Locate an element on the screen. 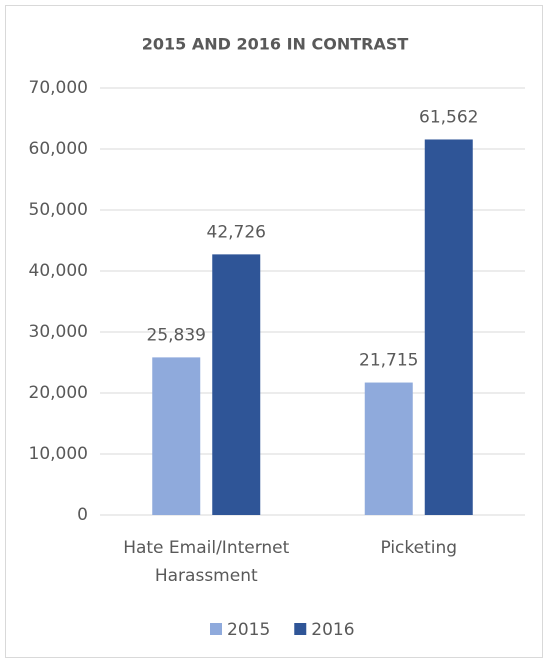 This screenshot has height=663, width=549. y-tick-label: 70,000 is located at coordinates (58, 88).